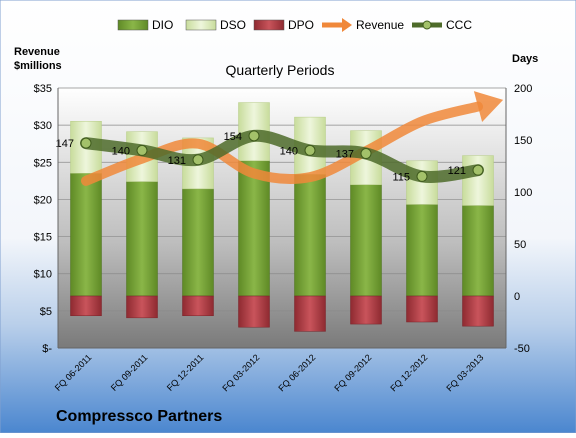 The width and height of the screenshot is (576, 438). Describe the element at coordinates (43, 126) in the screenshot. I see `left-tick-label: $30` at that location.